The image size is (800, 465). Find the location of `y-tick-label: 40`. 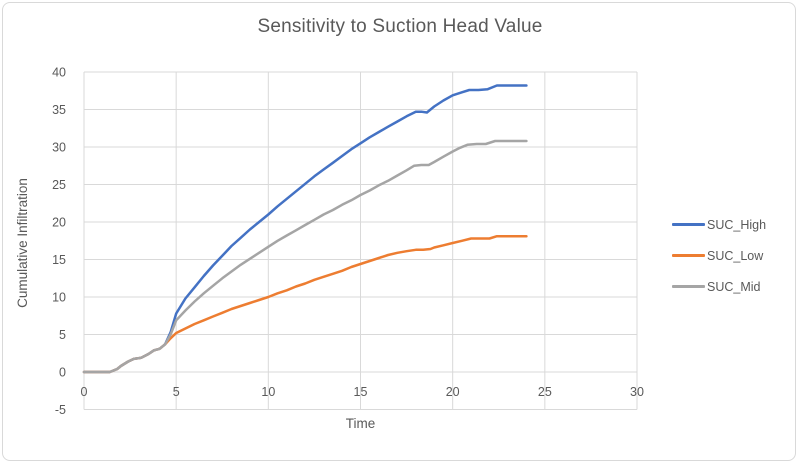

y-tick-label: 40 is located at coordinates (59, 72).